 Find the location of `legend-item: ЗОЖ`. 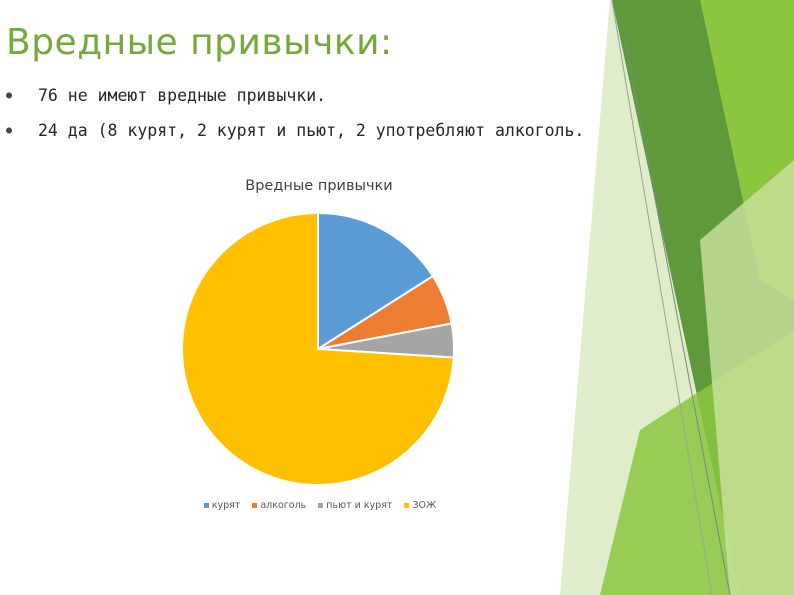

legend-item: ЗОЖ is located at coordinates (420, 505).